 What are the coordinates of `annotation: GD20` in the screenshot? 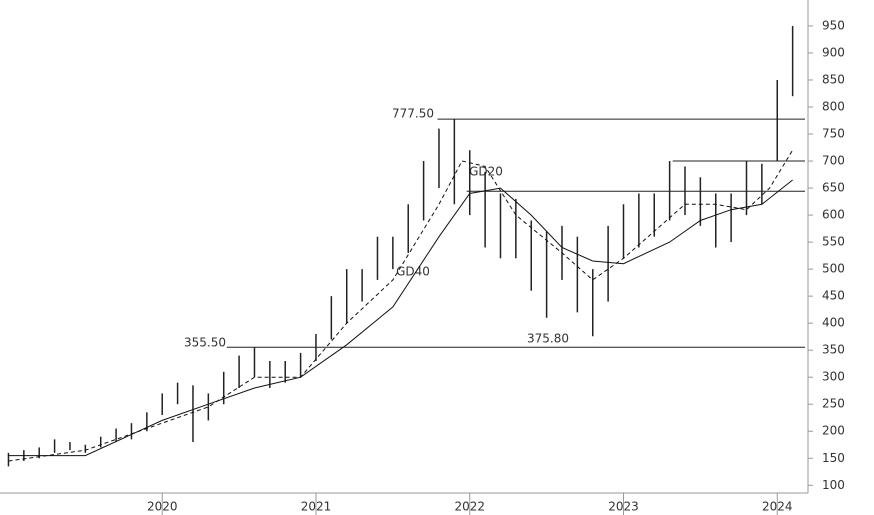 It's located at (486, 172).